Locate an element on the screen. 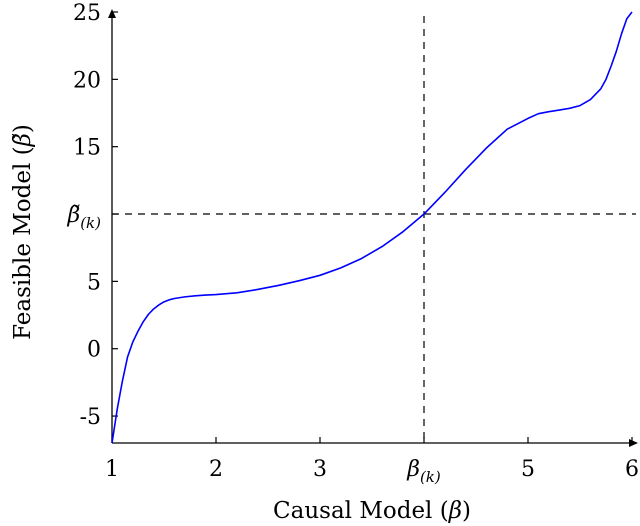  y-axis-arrowhead is located at coordinates (112, 13).